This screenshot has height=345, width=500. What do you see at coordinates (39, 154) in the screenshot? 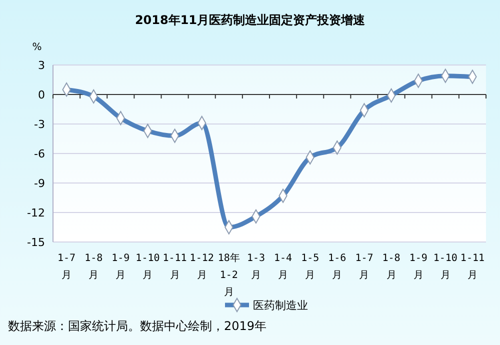
I see `y-tick-label: -6` at bounding box center [39, 154].